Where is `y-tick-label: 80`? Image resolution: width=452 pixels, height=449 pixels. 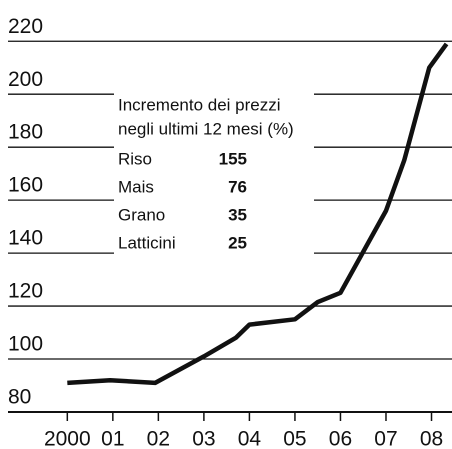 y-tick-label: 80 is located at coordinates (19, 397).